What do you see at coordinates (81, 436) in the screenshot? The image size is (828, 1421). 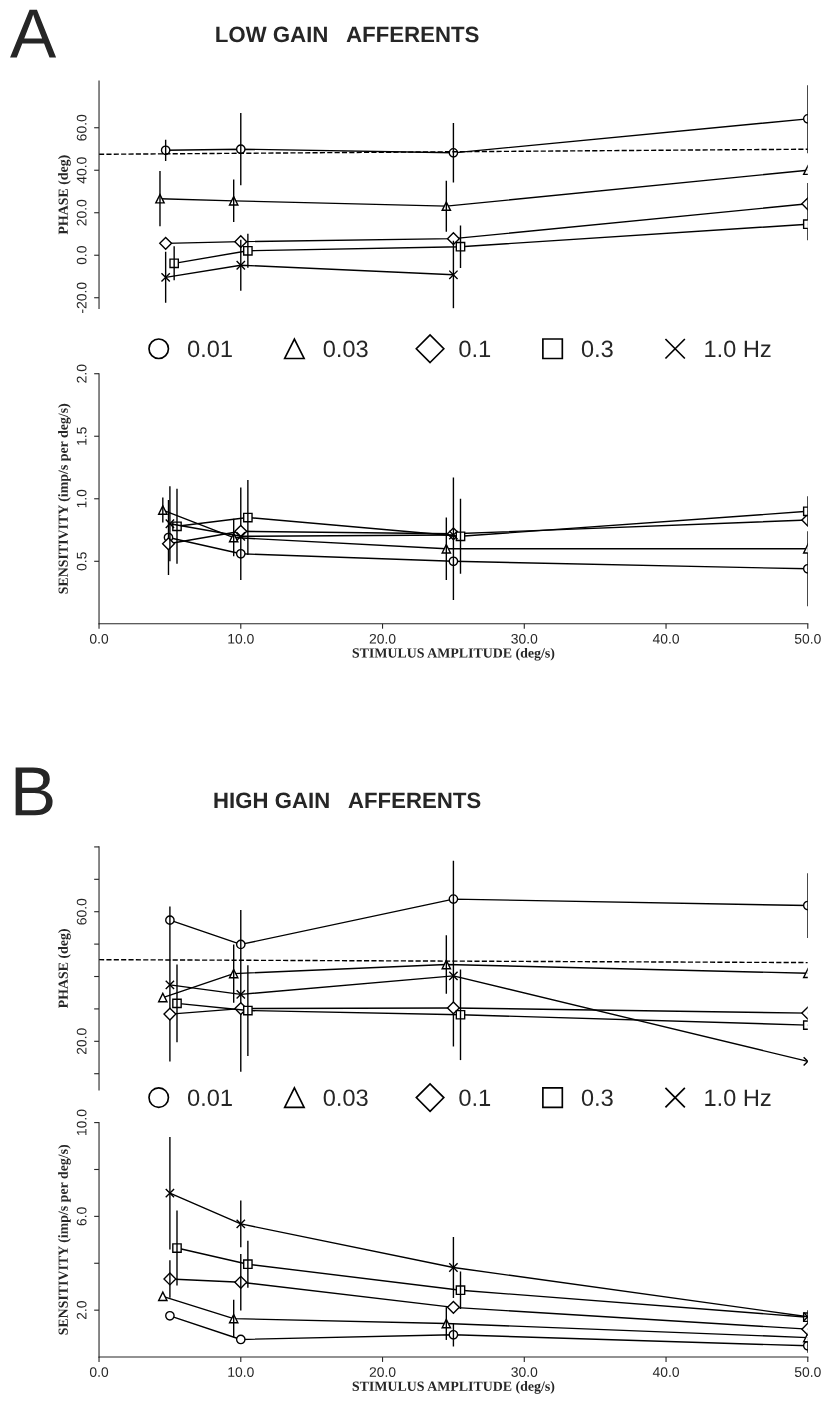 I see `y-tick-label: 1.5` at bounding box center [81, 436].